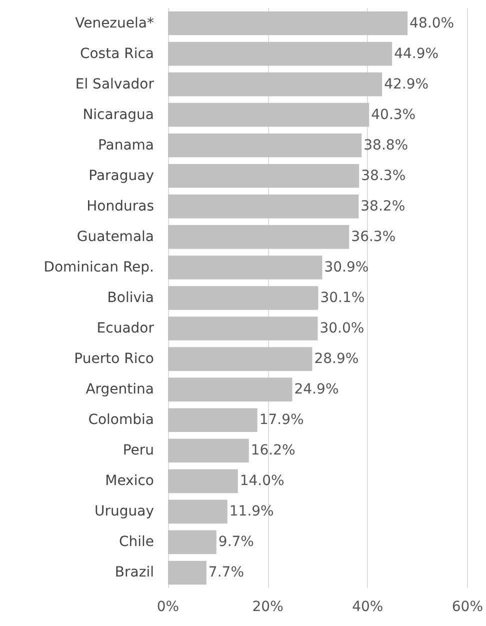  I want to click on data-label: 30.0%, so click(342, 328).